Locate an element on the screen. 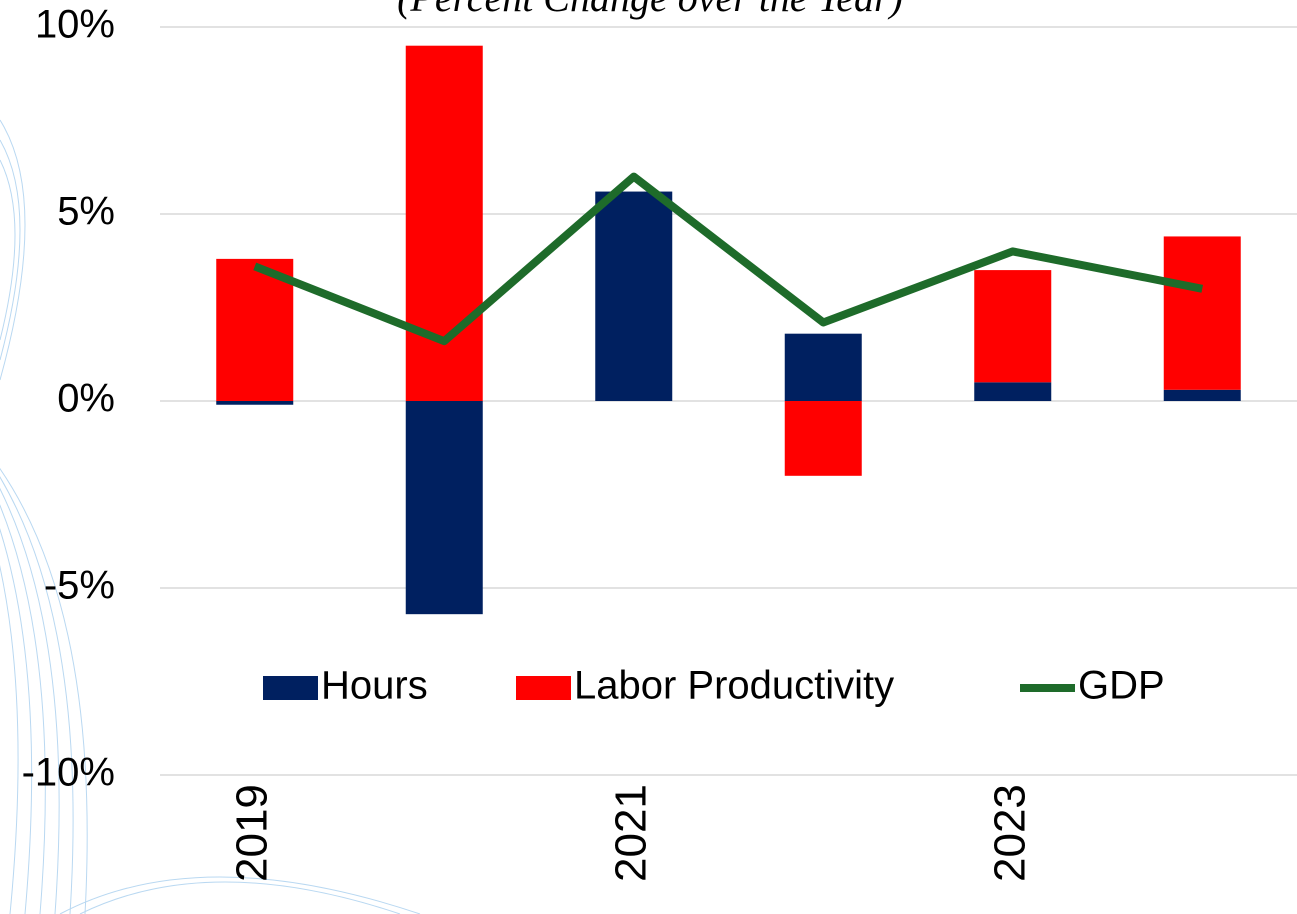 This screenshot has width=1297, height=914. line is located at coordinates (728, 259).